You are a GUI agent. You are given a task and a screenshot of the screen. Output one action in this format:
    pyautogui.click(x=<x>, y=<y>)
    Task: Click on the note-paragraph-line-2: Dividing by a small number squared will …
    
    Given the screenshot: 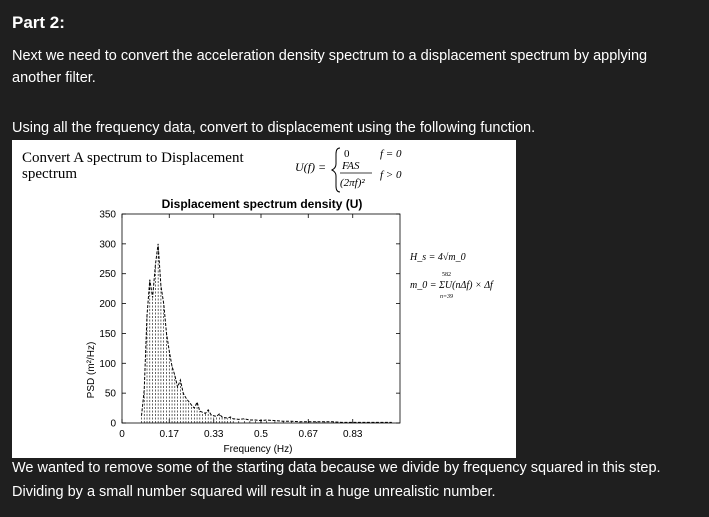 What is the action you would take?
    pyautogui.click(x=254, y=492)
    